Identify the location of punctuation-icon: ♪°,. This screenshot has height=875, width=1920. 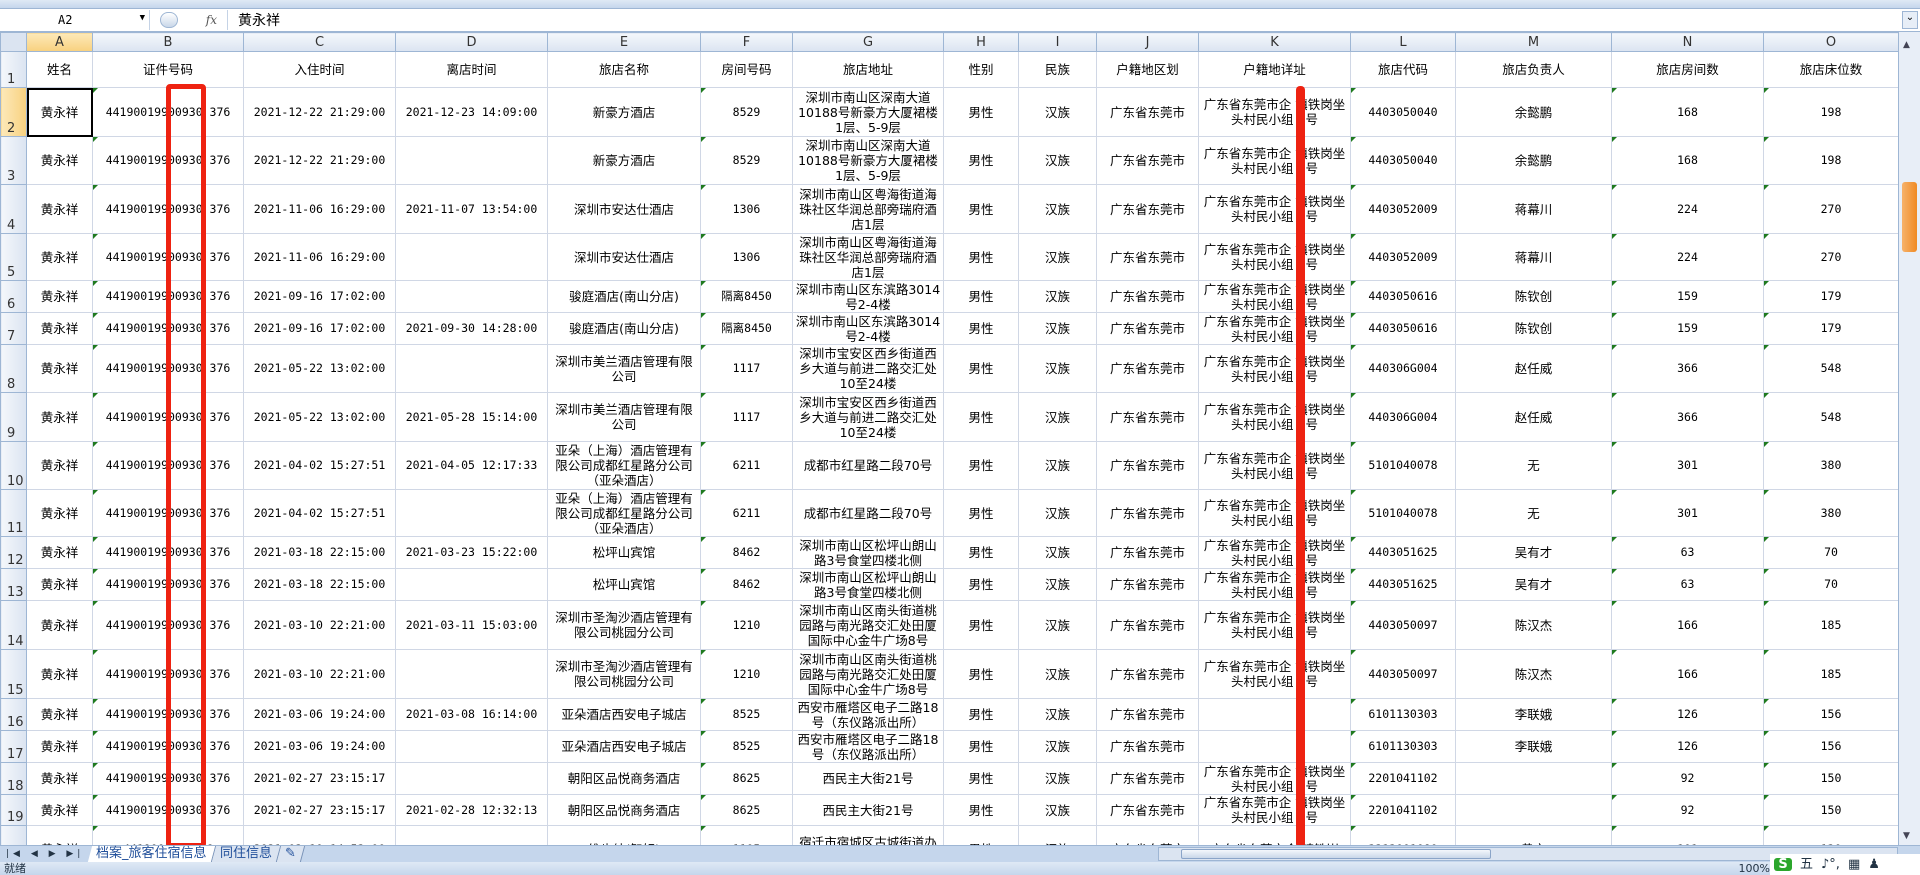
(1830, 864).